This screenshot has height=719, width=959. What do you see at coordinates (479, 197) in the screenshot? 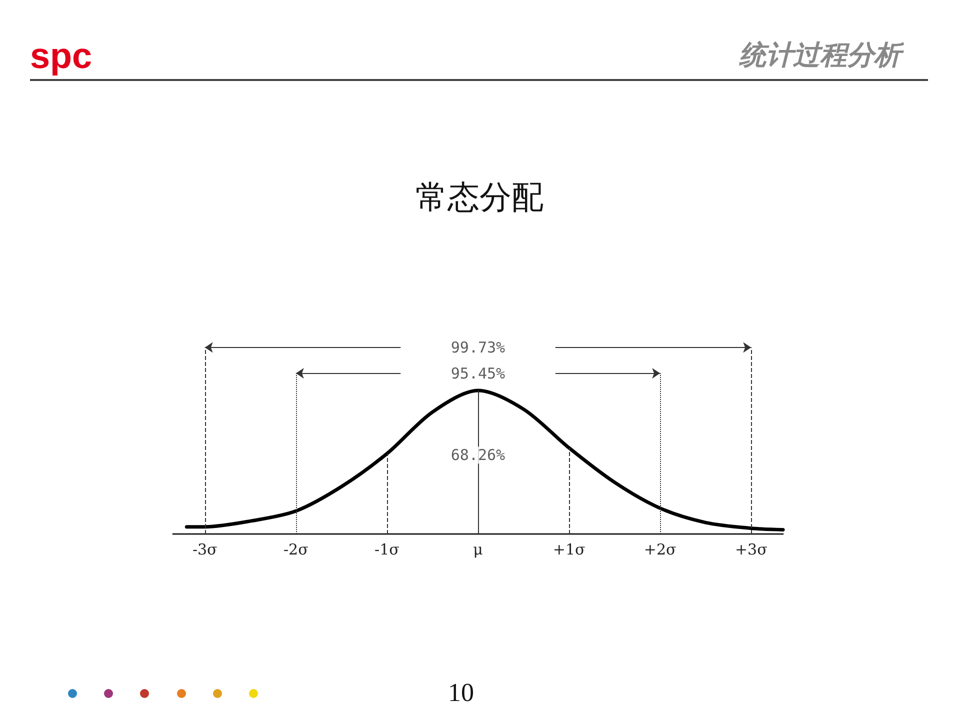
I see `chart-title: 常态分配` at bounding box center [479, 197].